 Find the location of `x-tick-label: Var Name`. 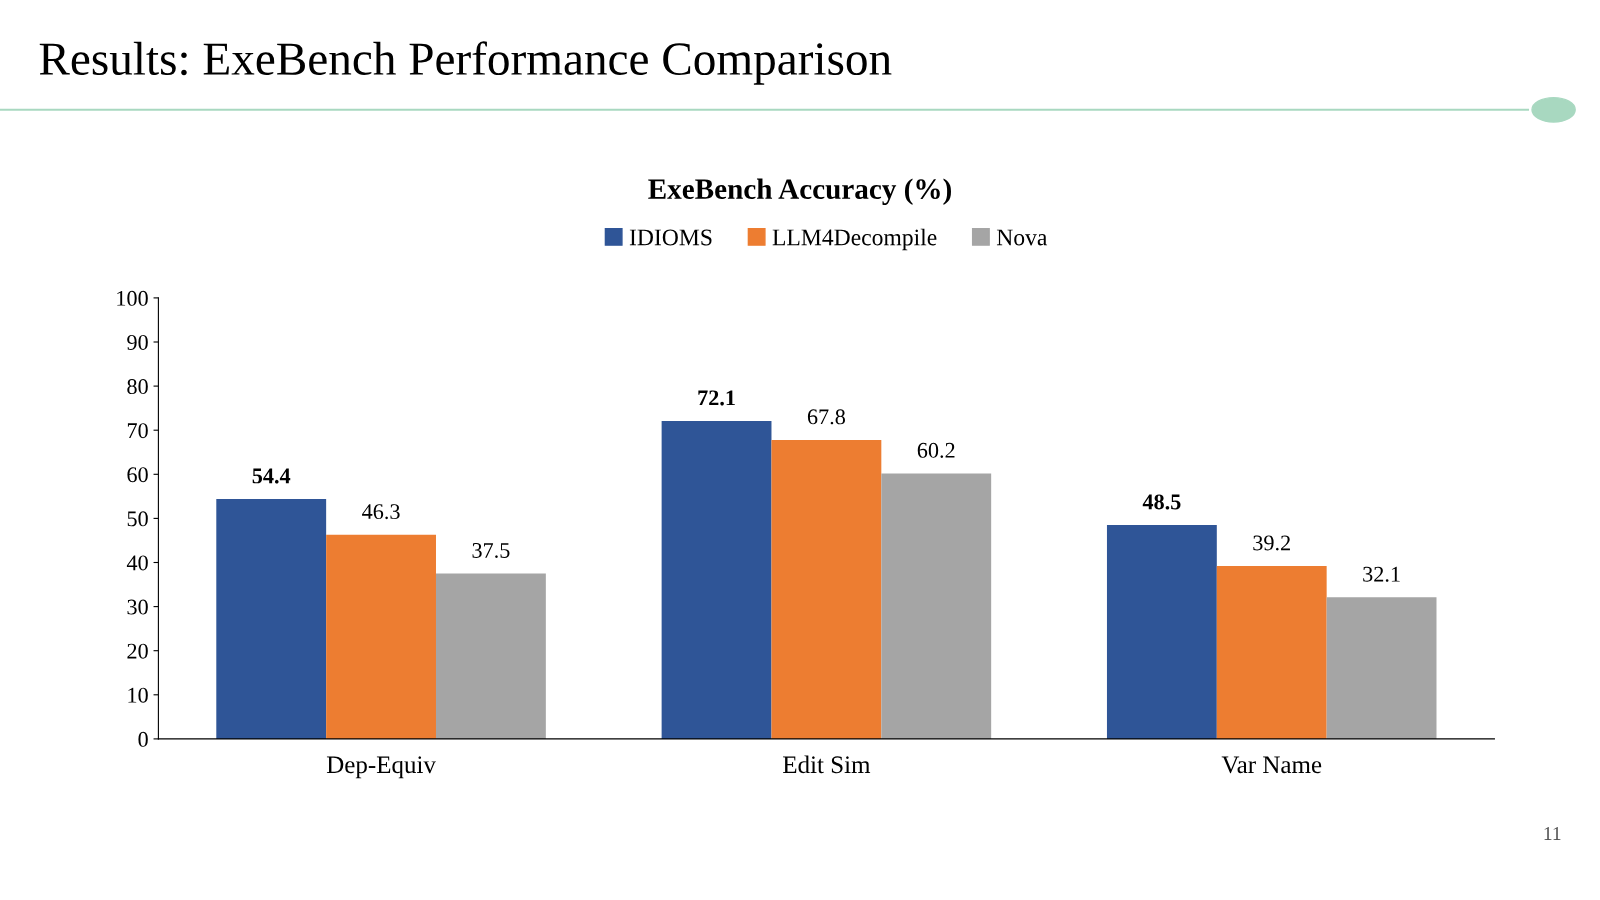

x-tick-label: Var Name is located at coordinates (1271, 765).